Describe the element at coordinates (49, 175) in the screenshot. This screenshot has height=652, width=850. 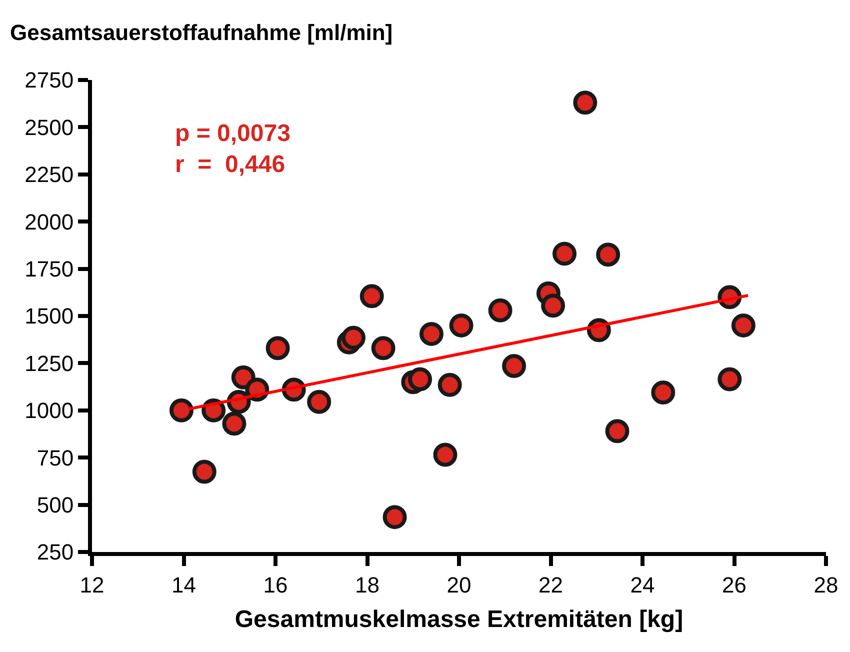
I see `y-tick-label: 2250` at that location.